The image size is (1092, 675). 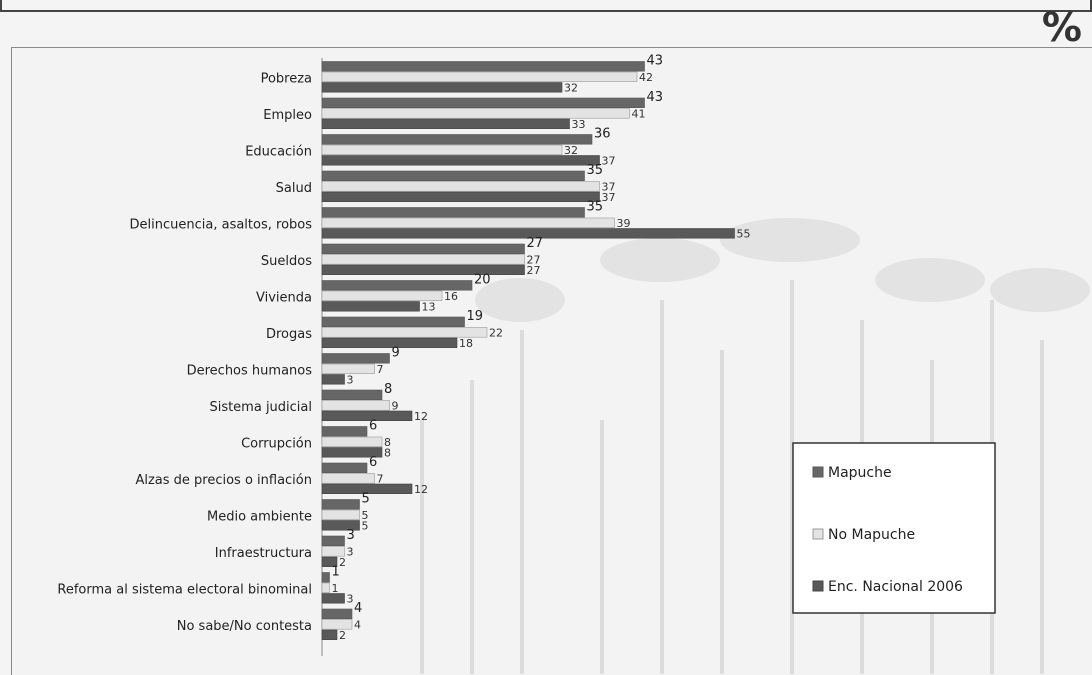 I want to click on legend-swatch-no-mapuche, so click(x=818, y=534).